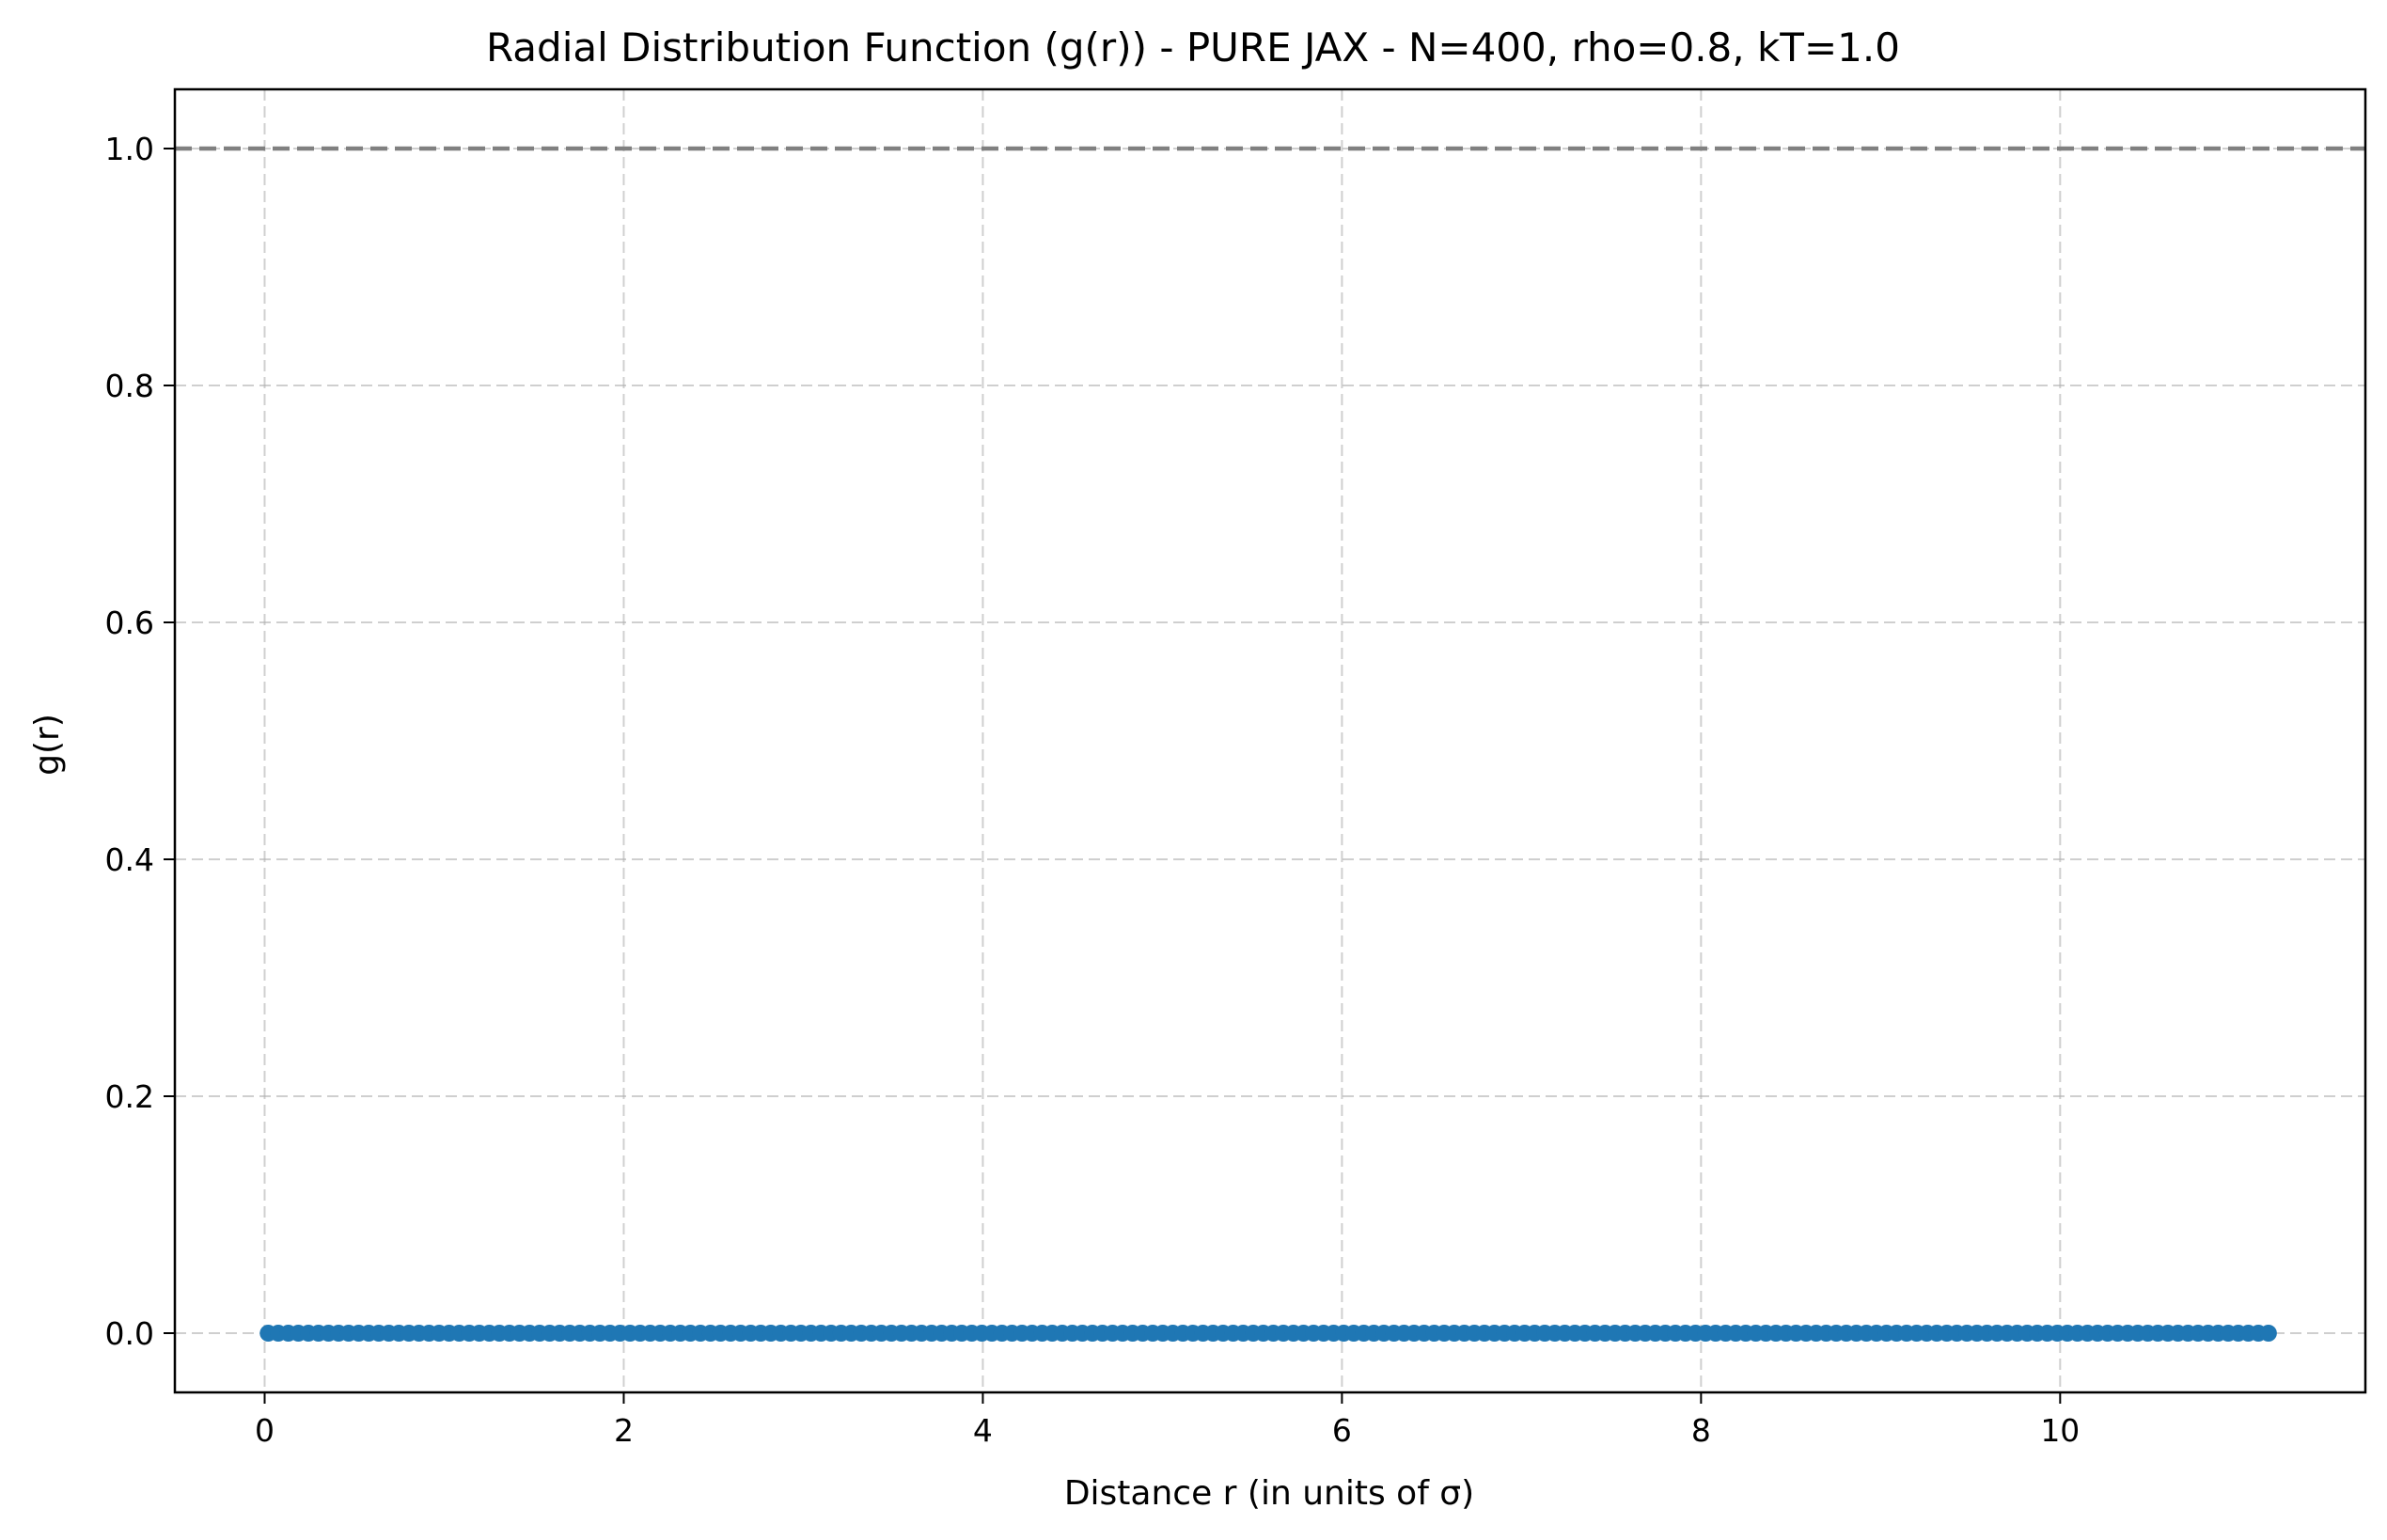 The image size is (2387, 1540). I want to click on y-tick-label: 0.4, so click(129, 859).